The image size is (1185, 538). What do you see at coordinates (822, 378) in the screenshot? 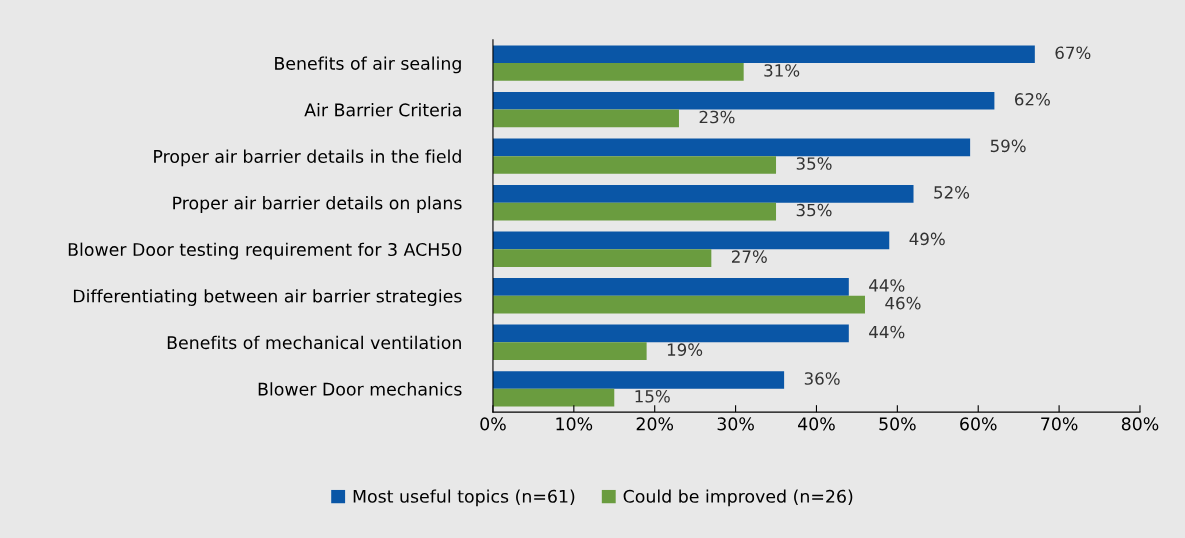
I see `data-label: 36%` at bounding box center [822, 378].